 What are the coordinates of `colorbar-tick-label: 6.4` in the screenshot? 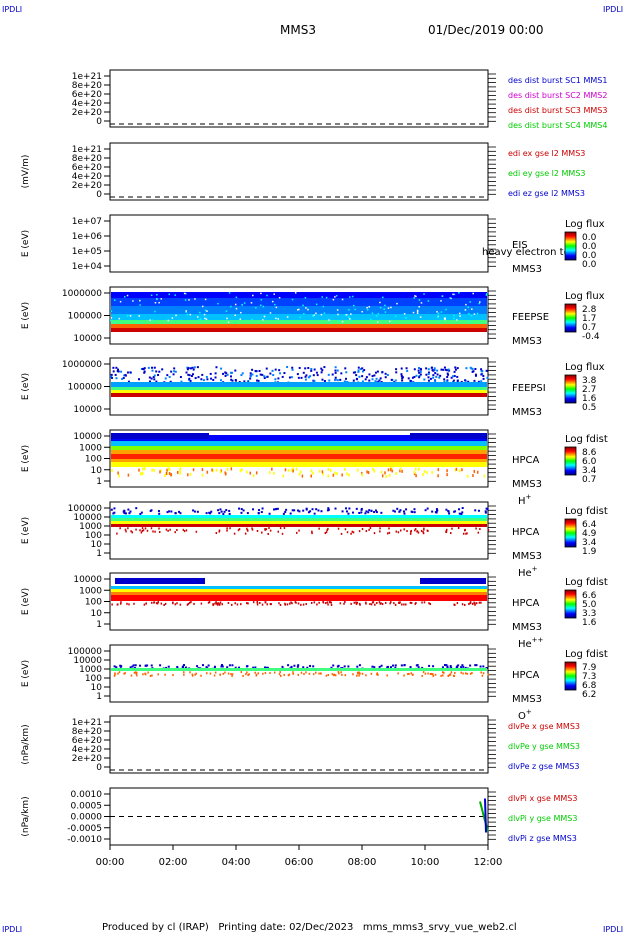 It's located at (589, 525).